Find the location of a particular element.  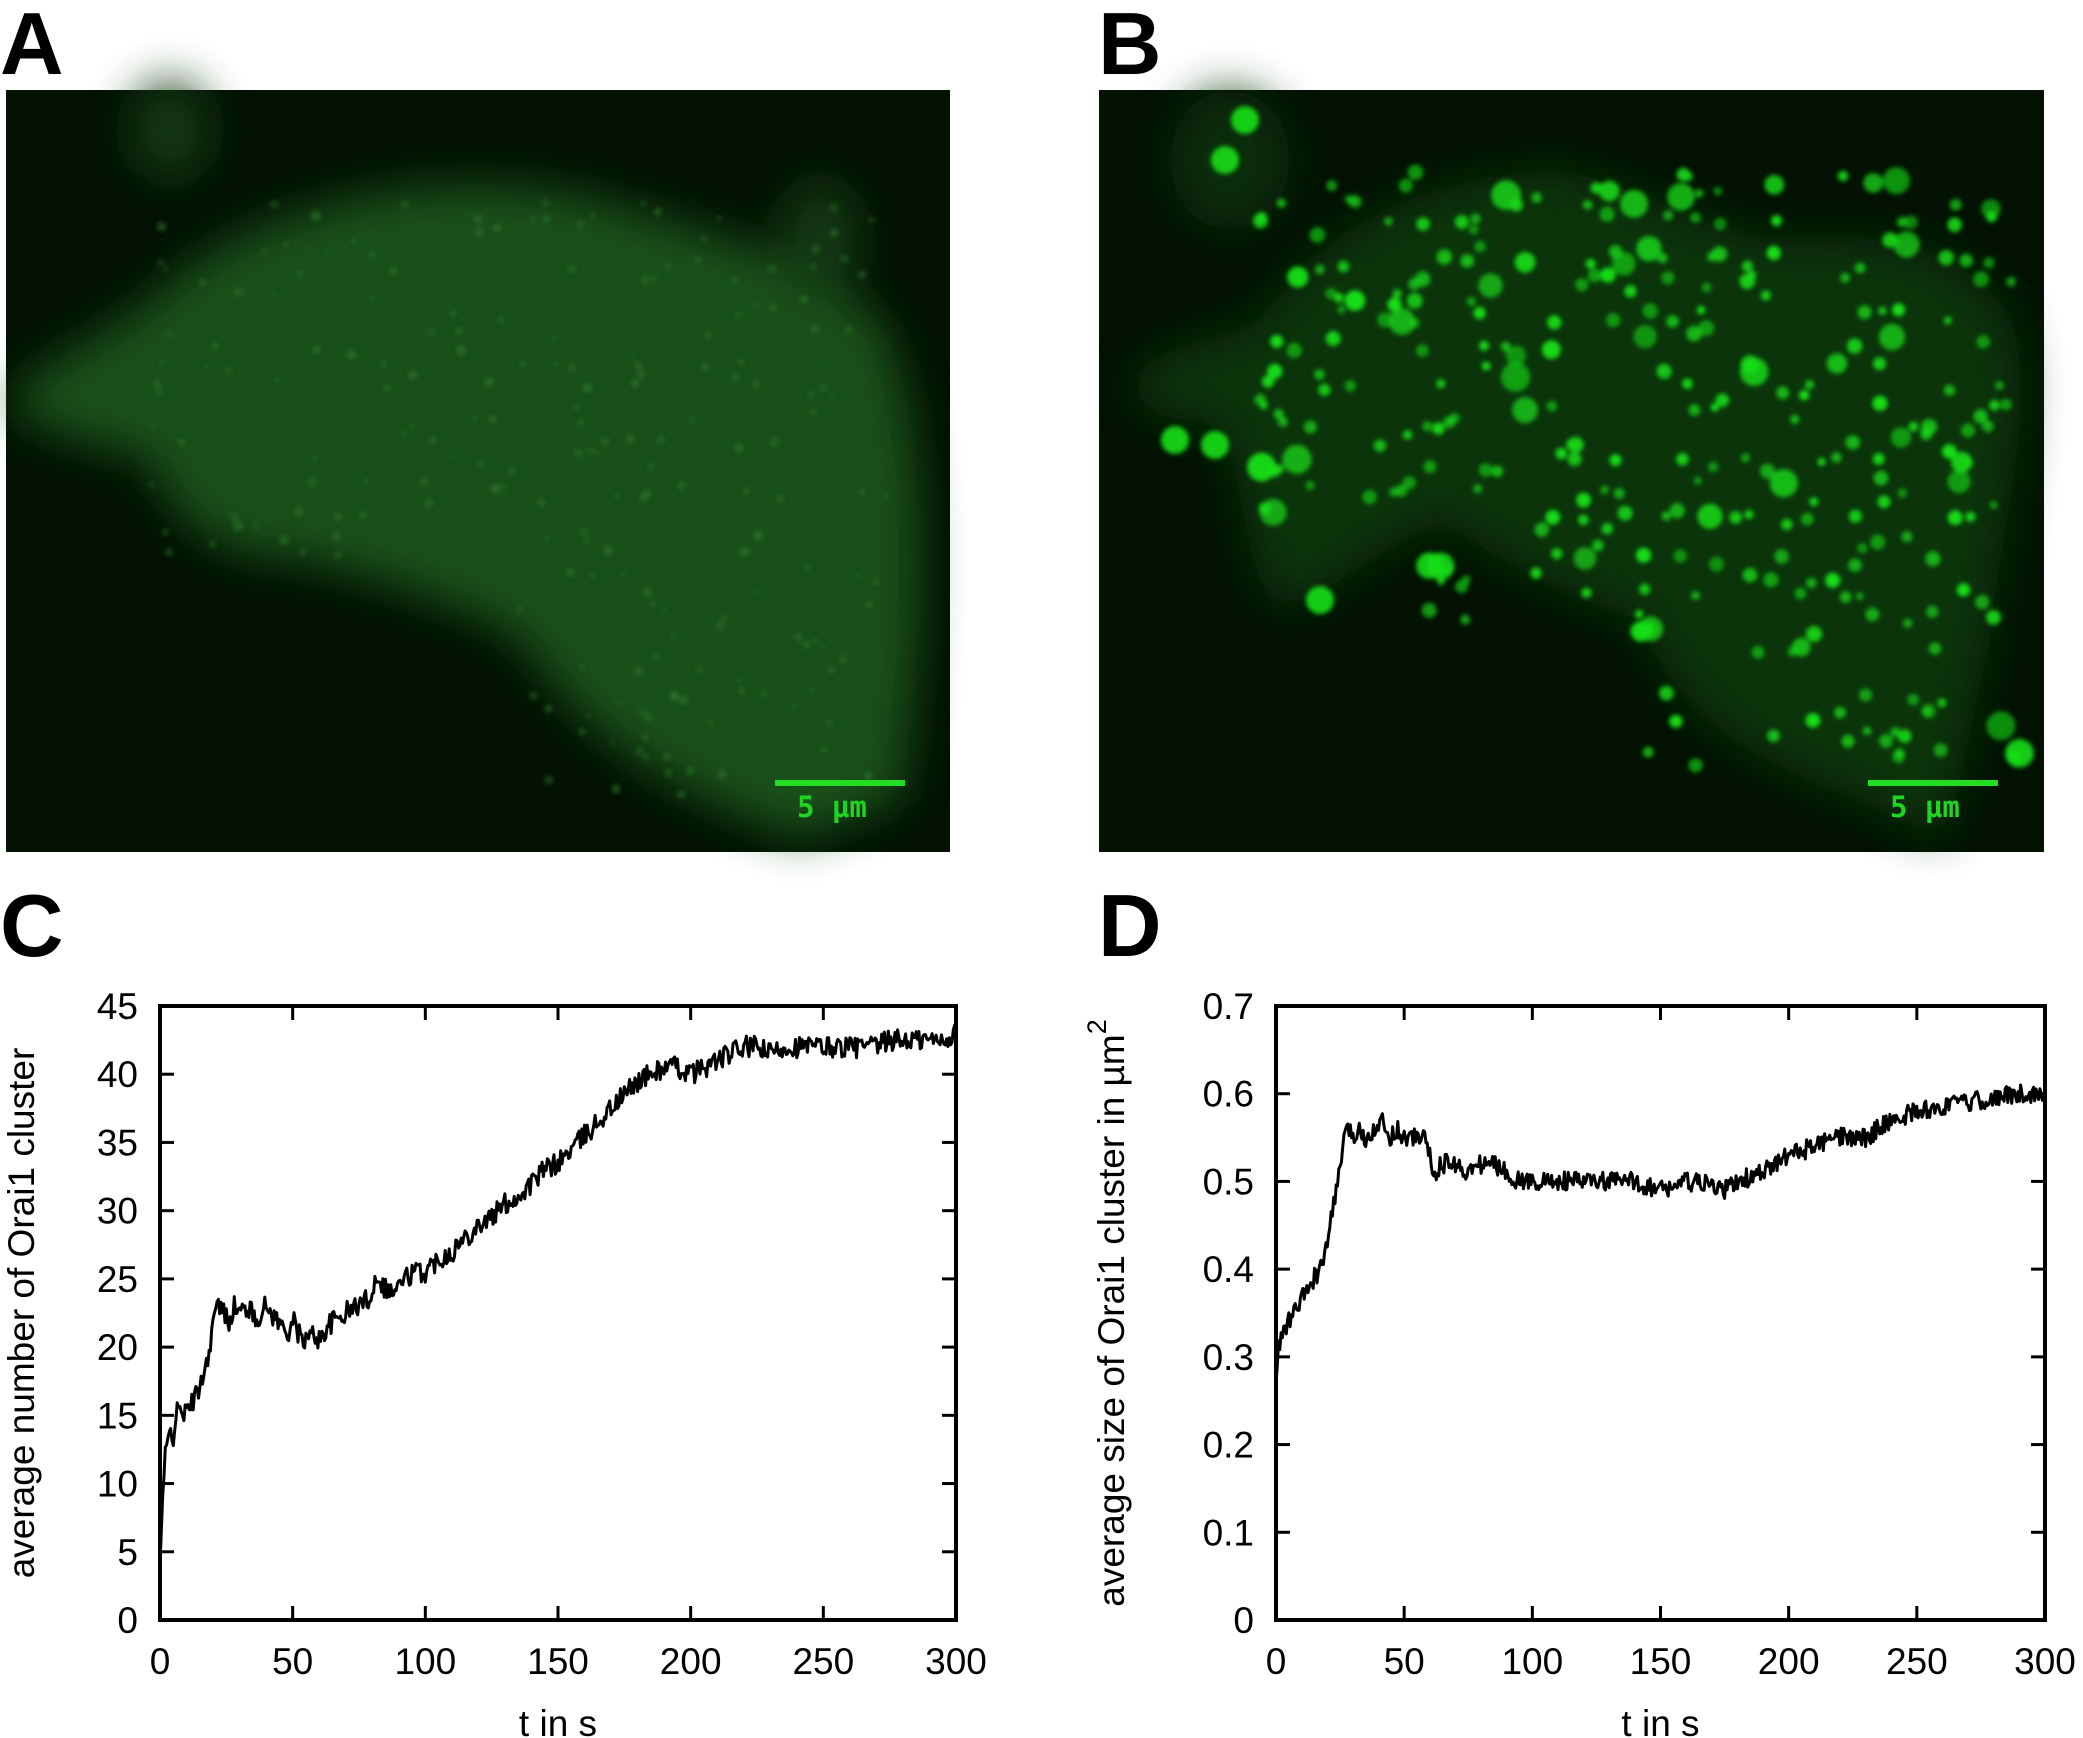

x-tick-label: 200 is located at coordinates (1789, 1661).